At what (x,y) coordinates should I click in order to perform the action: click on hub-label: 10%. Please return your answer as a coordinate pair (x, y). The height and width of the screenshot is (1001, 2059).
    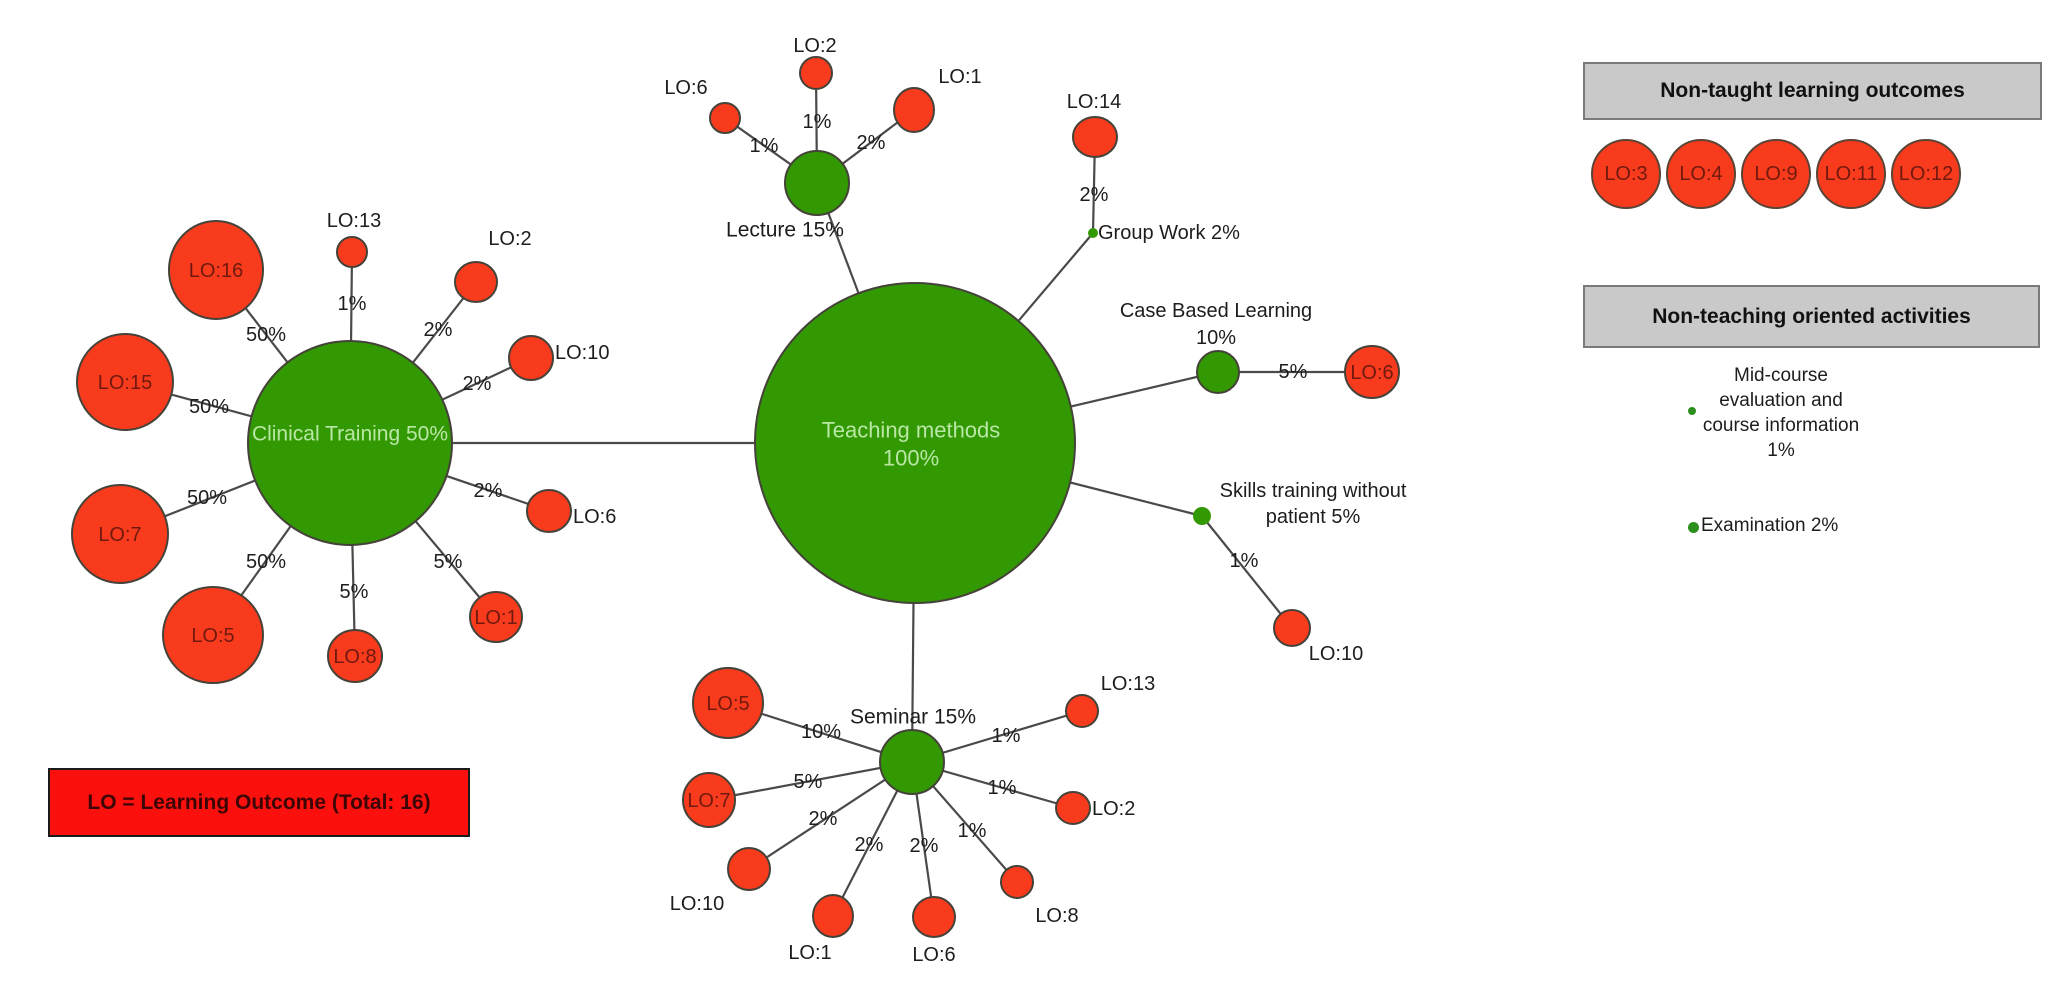
    Looking at the image, I should click on (1216, 338).